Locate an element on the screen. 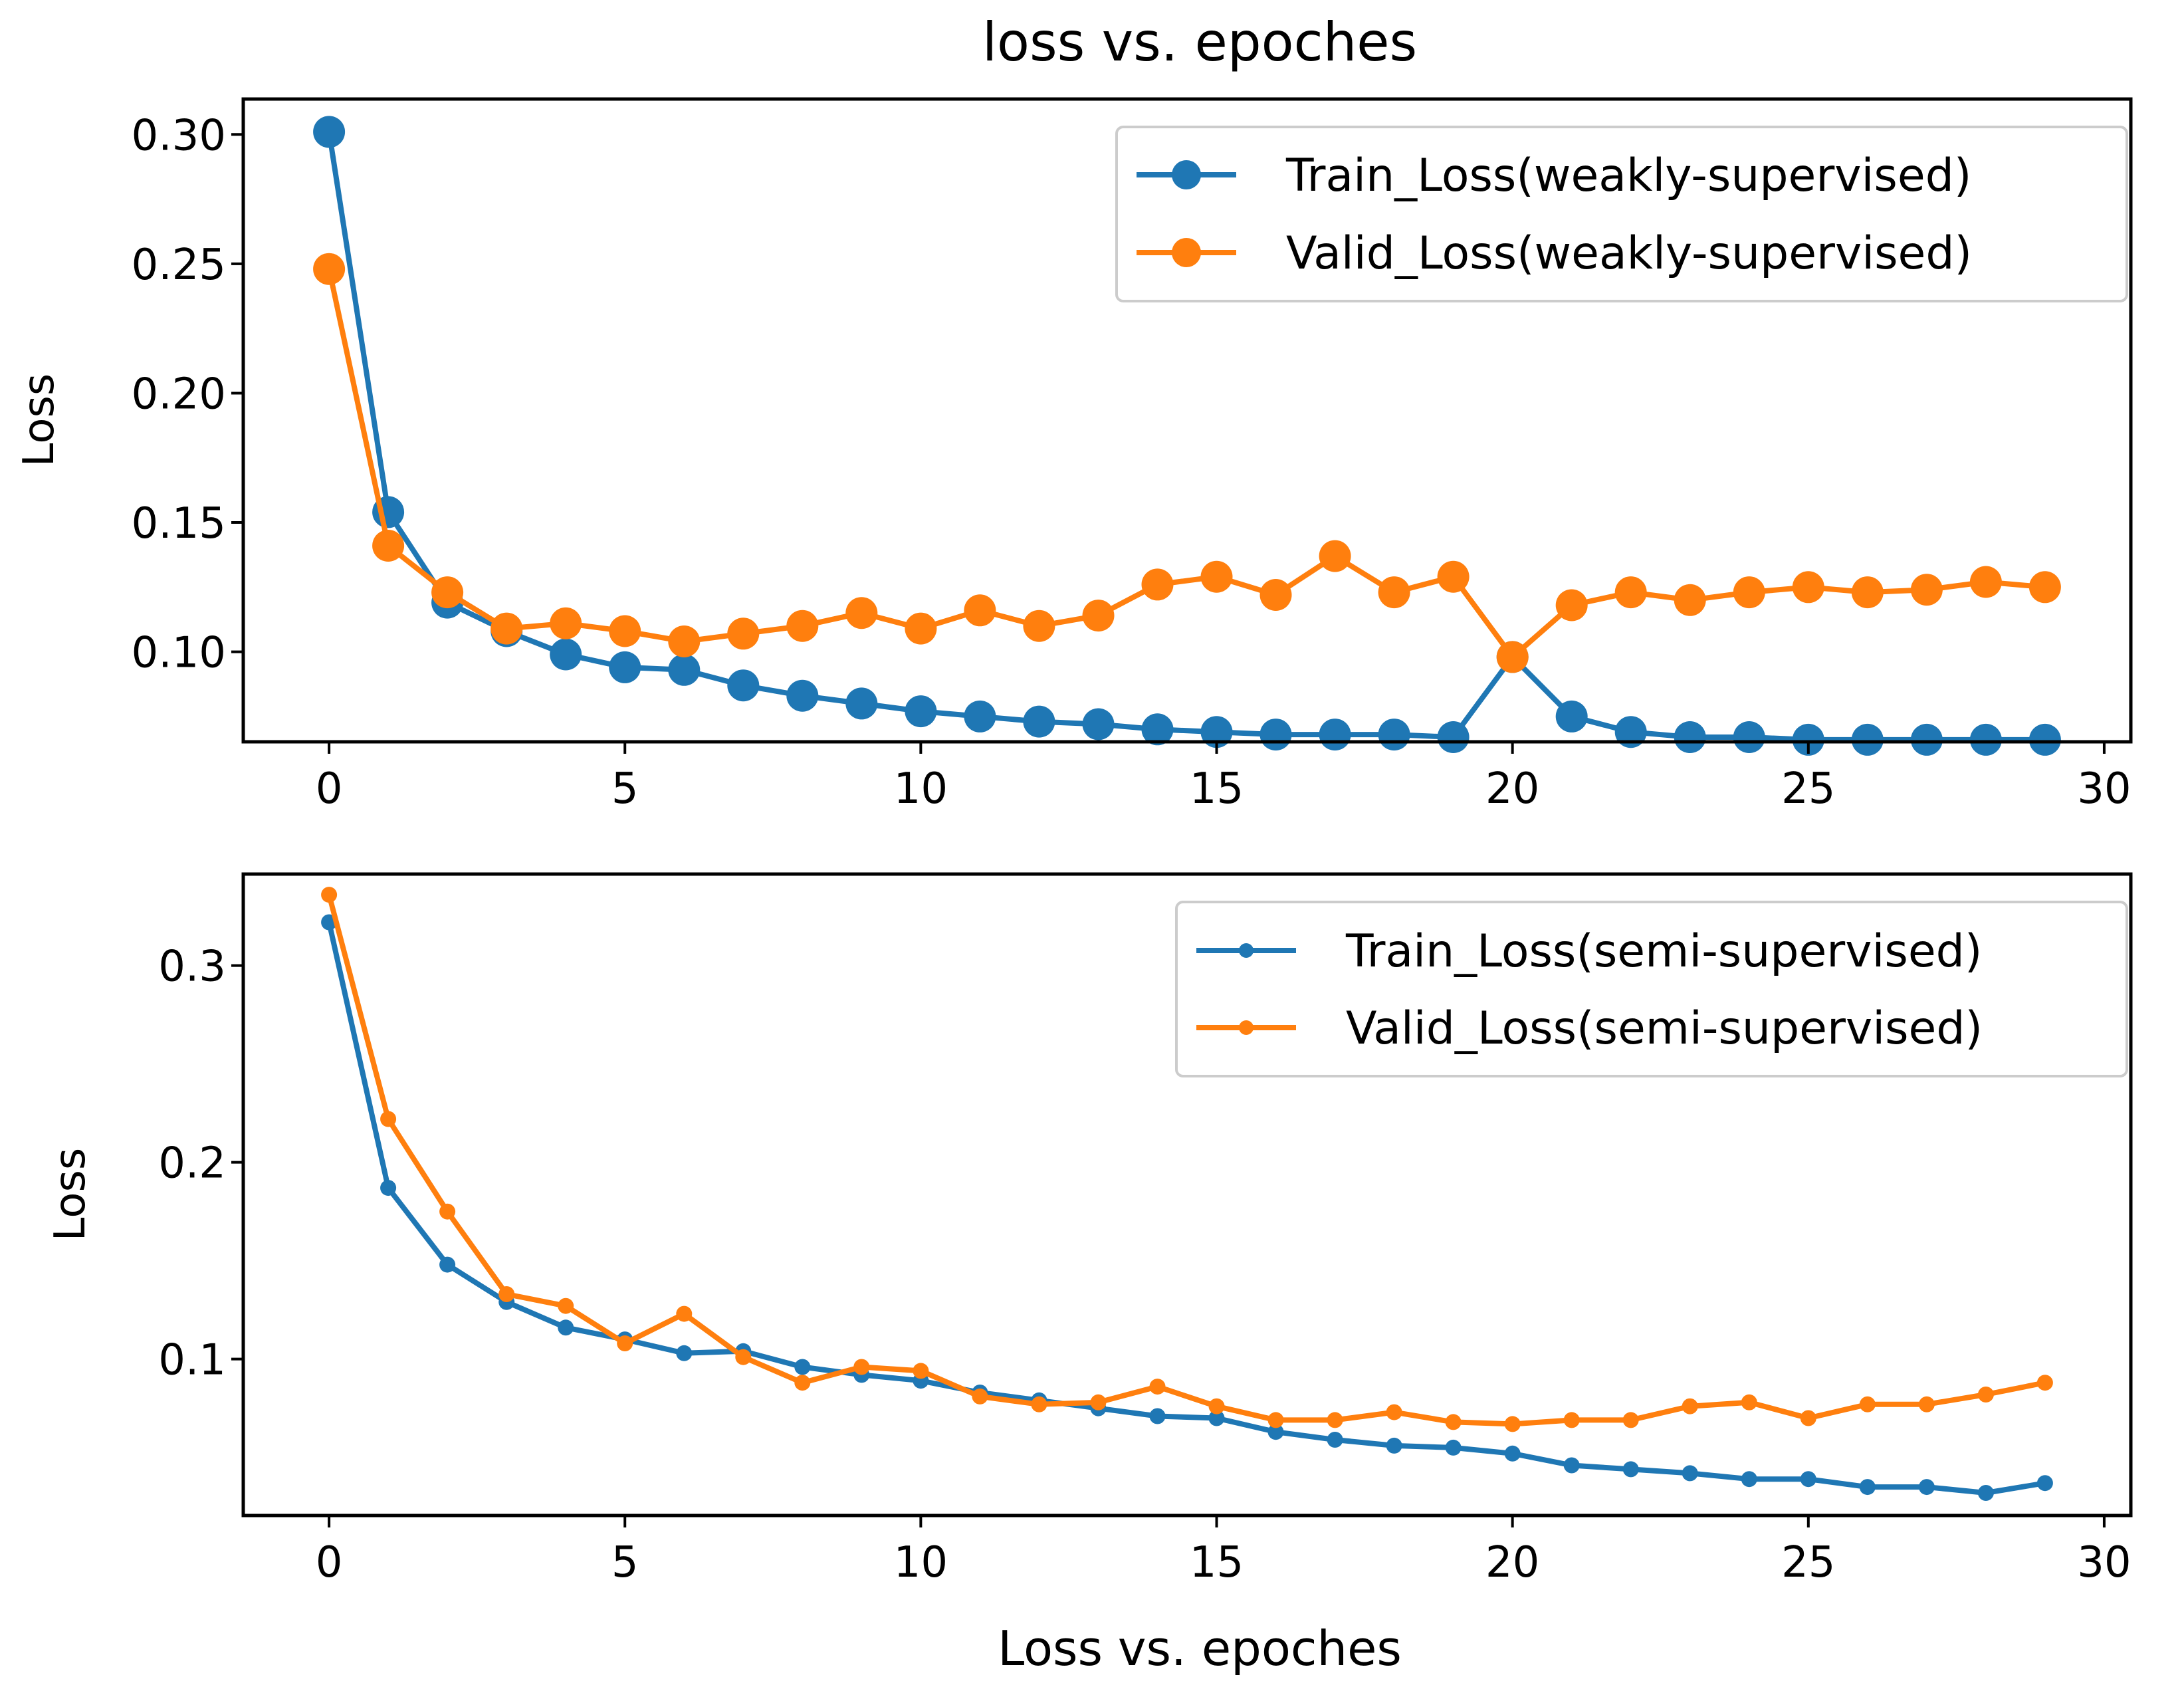 Image resolution: width=2184 pixels, height=1685 pixels. top-chart-legend-label-0: Train_Loss(weakly-supervised) is located at coordinates (1628, 176).